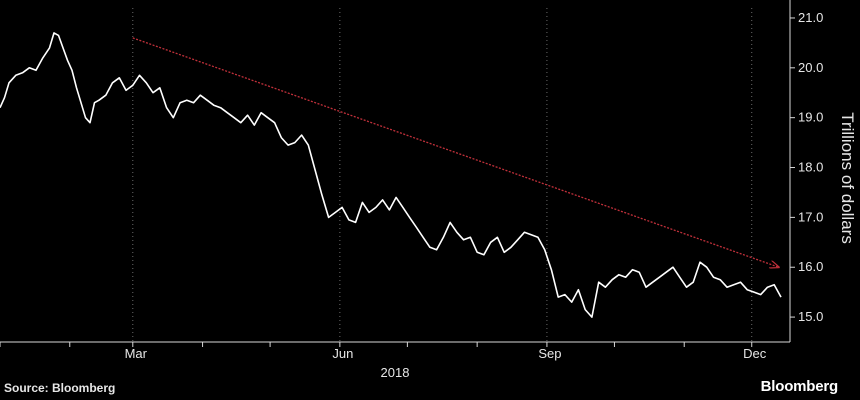 The width and height of the screenshot is (860, 400). What do you see at coordinates (136, 353) in the screenshot?
I see `x-tick-label: Mar` at bounding box center [136, 353].